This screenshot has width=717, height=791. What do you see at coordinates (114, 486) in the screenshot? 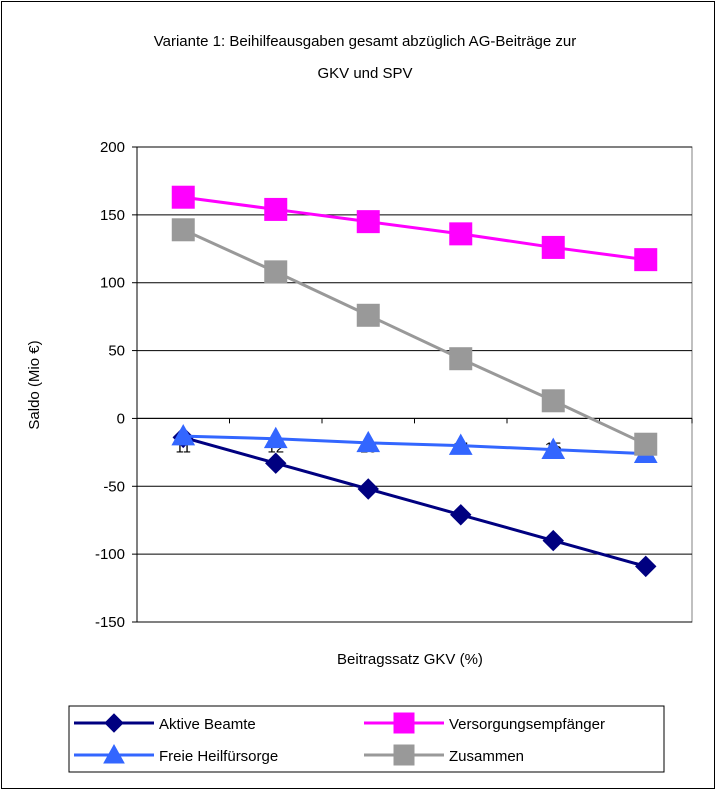
I see `y-tick-label: -50` at bounding box center [114, 486].